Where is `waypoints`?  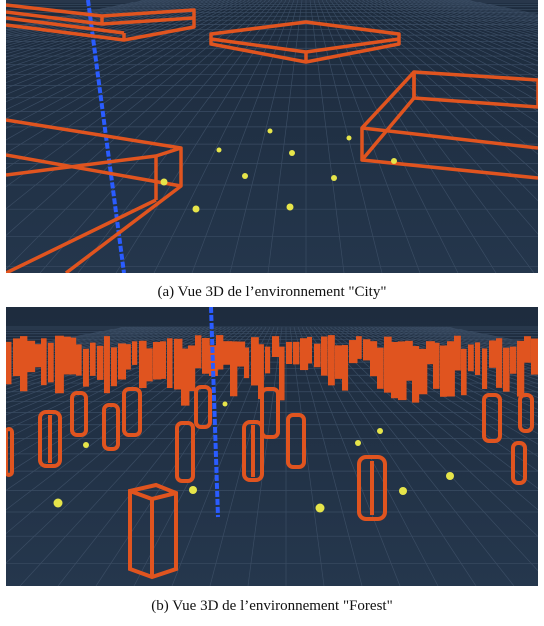
waypoints is located at coordinates (278, 170).